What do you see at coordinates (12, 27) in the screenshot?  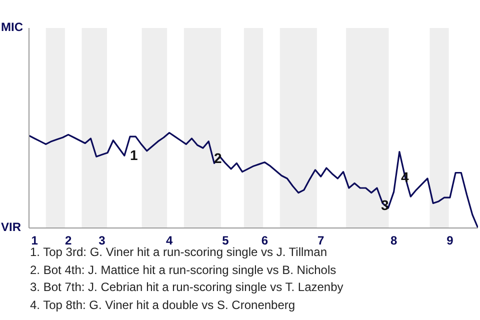 I see `text: MIC` at bounding box center [12, 27].